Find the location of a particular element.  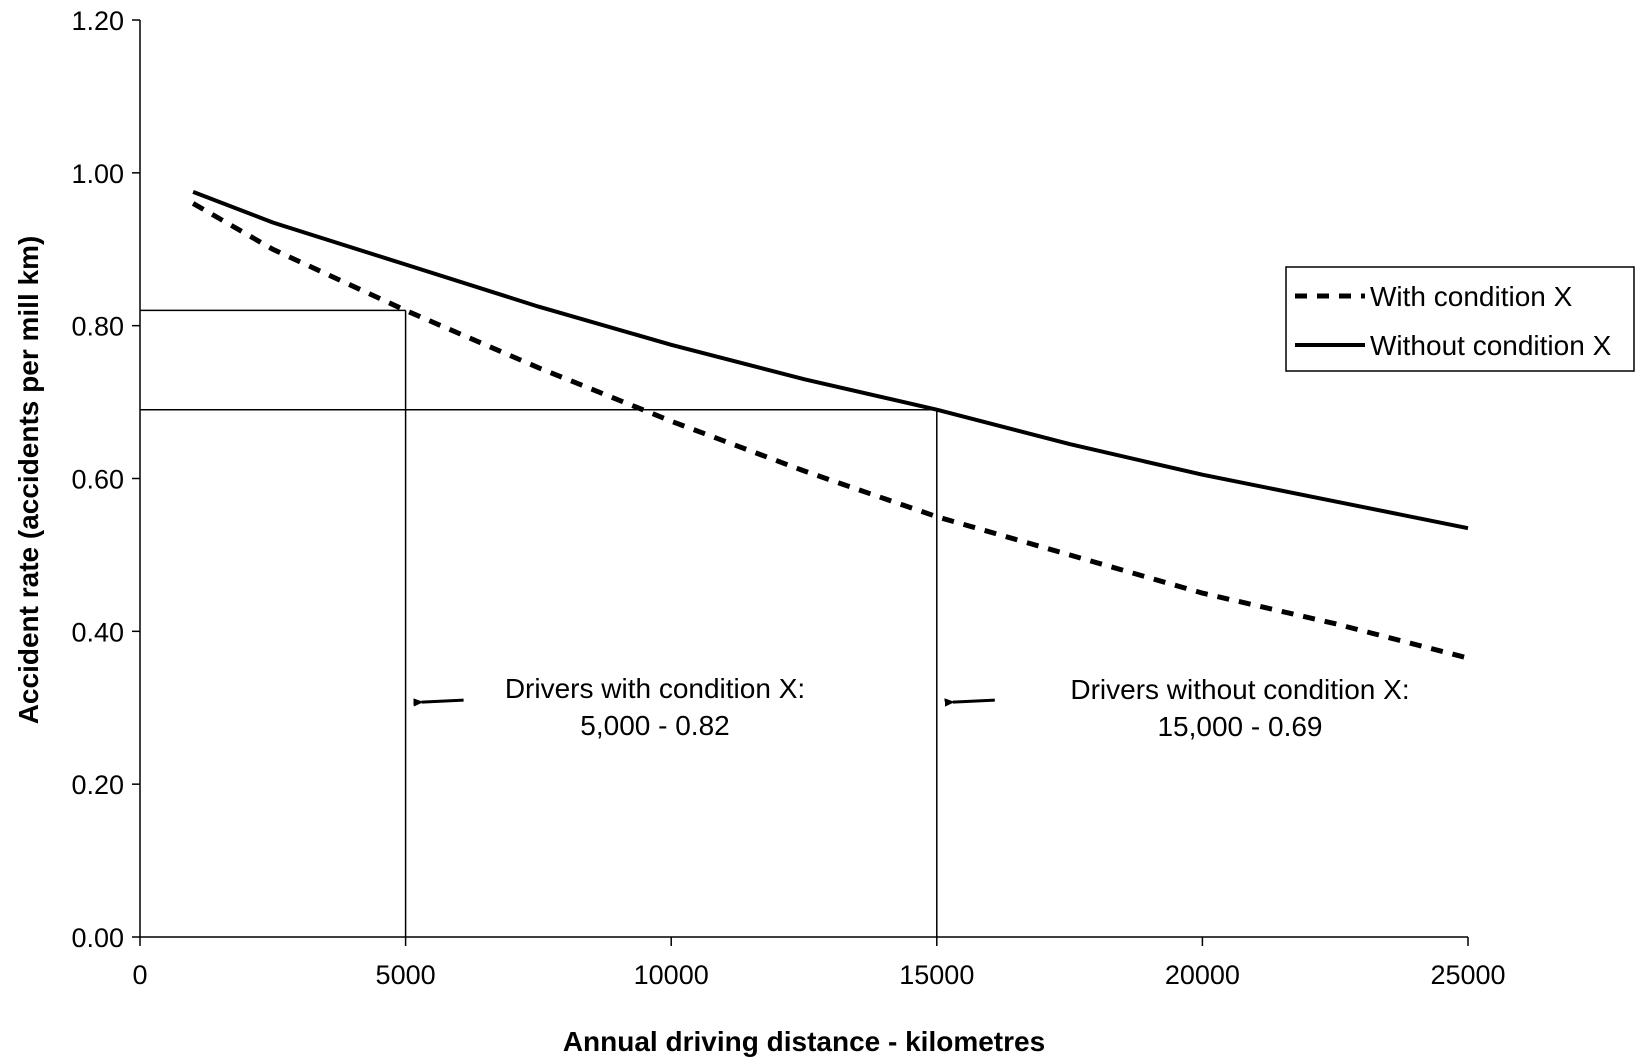

legend-label-without: Without condition X is located at coordinates (1491, 345).